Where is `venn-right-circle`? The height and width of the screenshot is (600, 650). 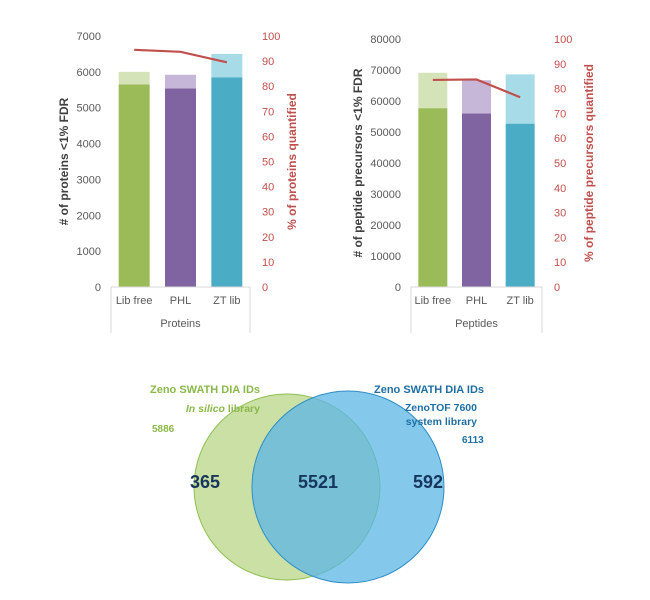
venn-right-circle is located at coordinates (348, 487).